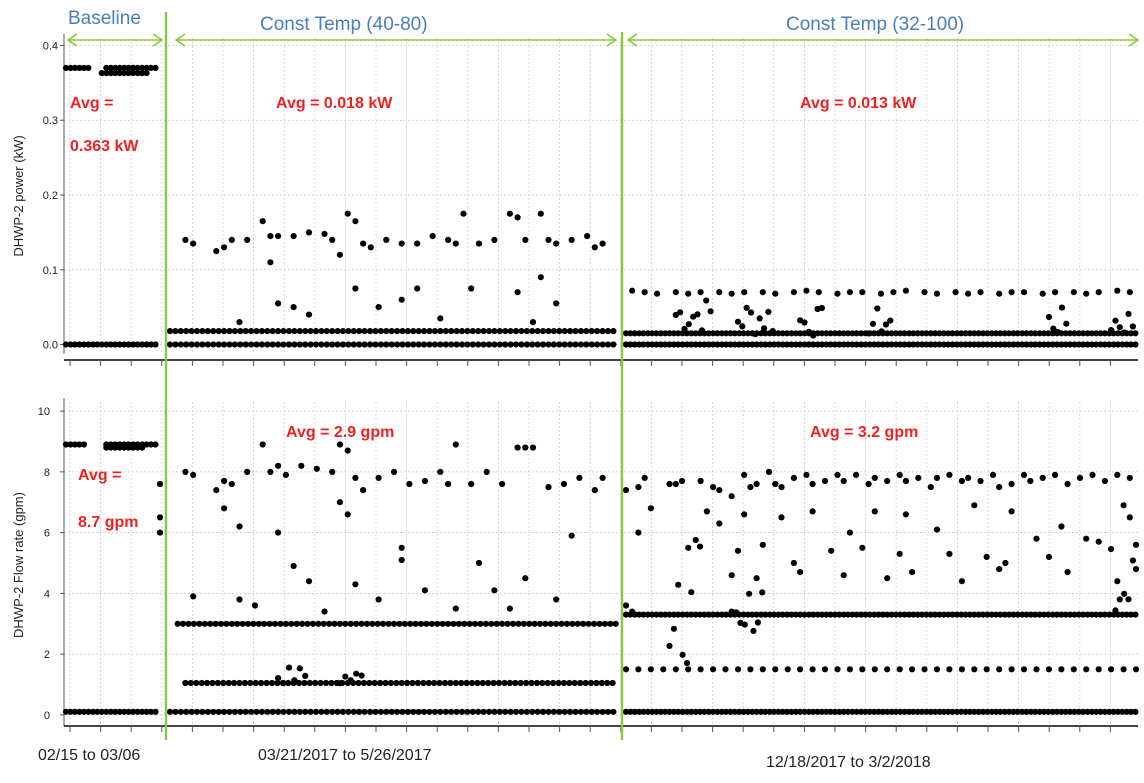 Image resolution: width=1144 pixels, height=783 pixels. What do you see at coordinates (47, 594) in the screenshot?
I see `y-tick-label: 4` at bounding box center [47, 594].